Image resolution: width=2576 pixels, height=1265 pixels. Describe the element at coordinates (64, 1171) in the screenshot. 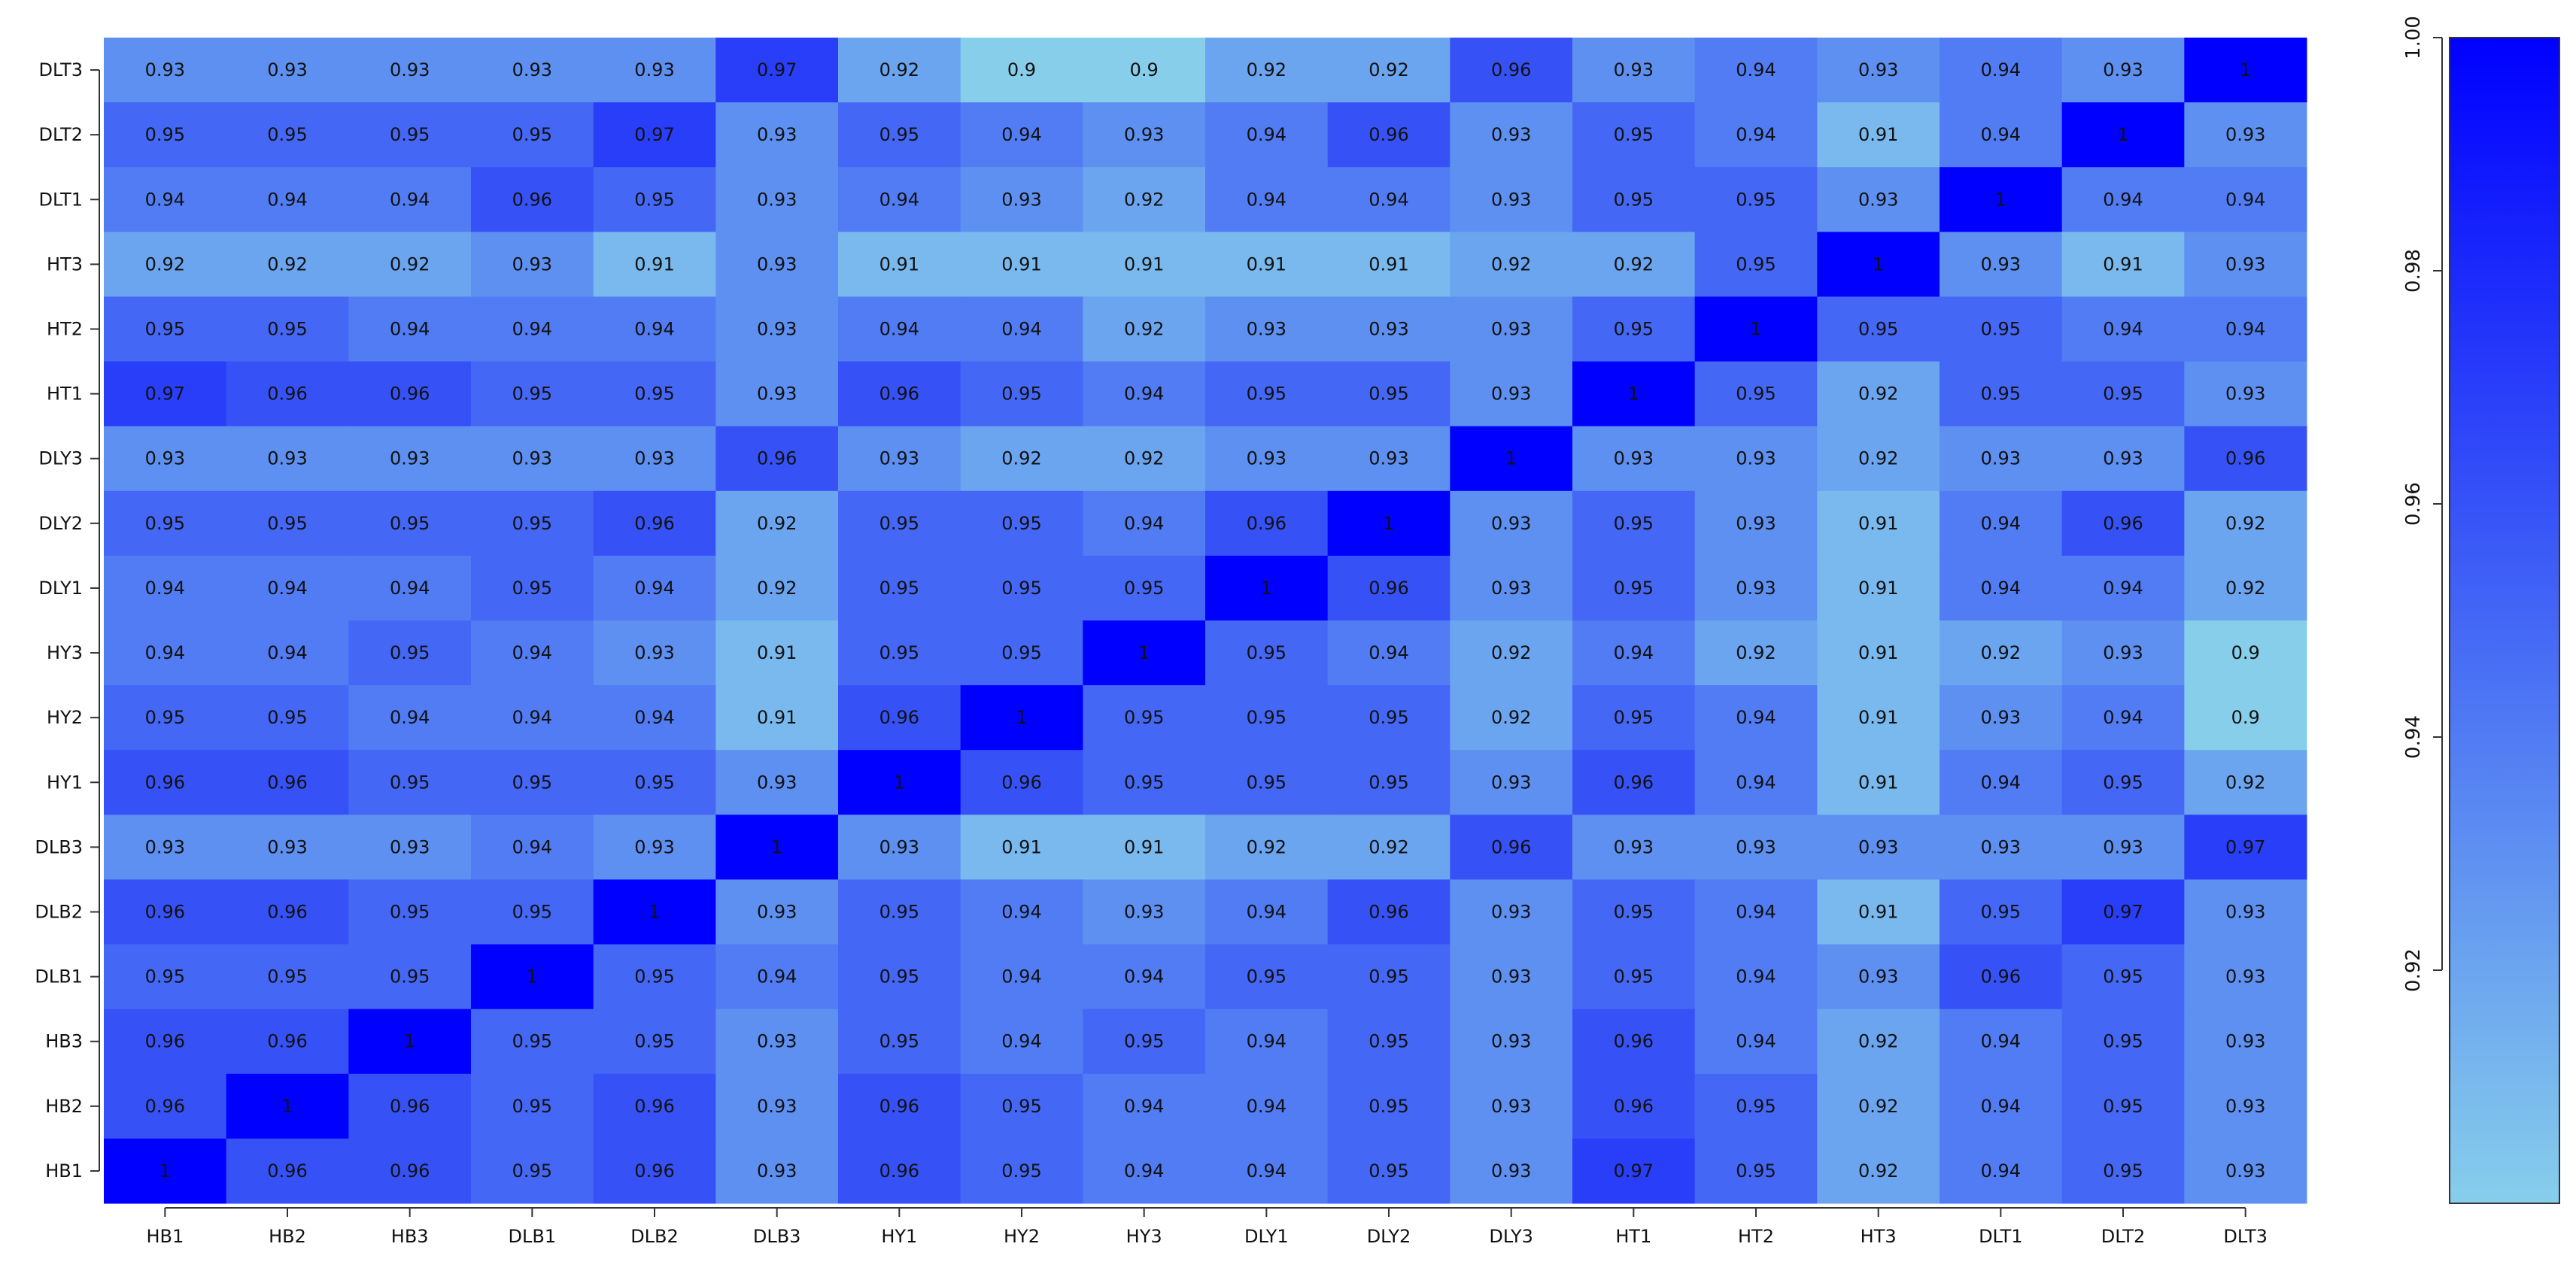

I see `y-tick-label: HB1` at that location.